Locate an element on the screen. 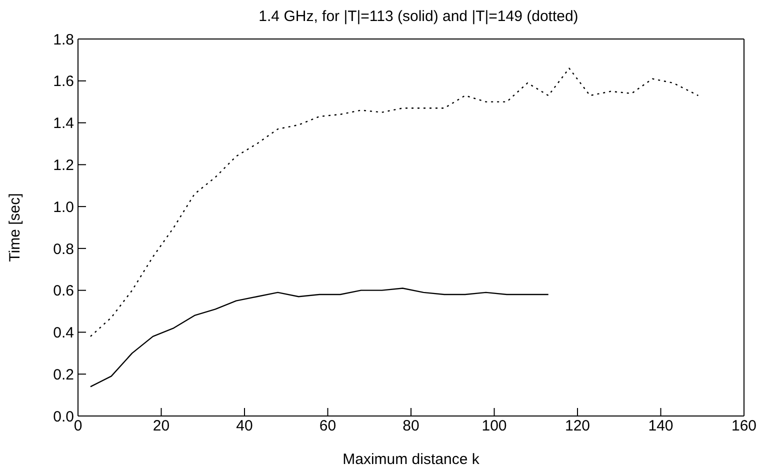 Image resolution: width=777 pixels, height=476 pixels. line-series is located at coordinates (319, 338).